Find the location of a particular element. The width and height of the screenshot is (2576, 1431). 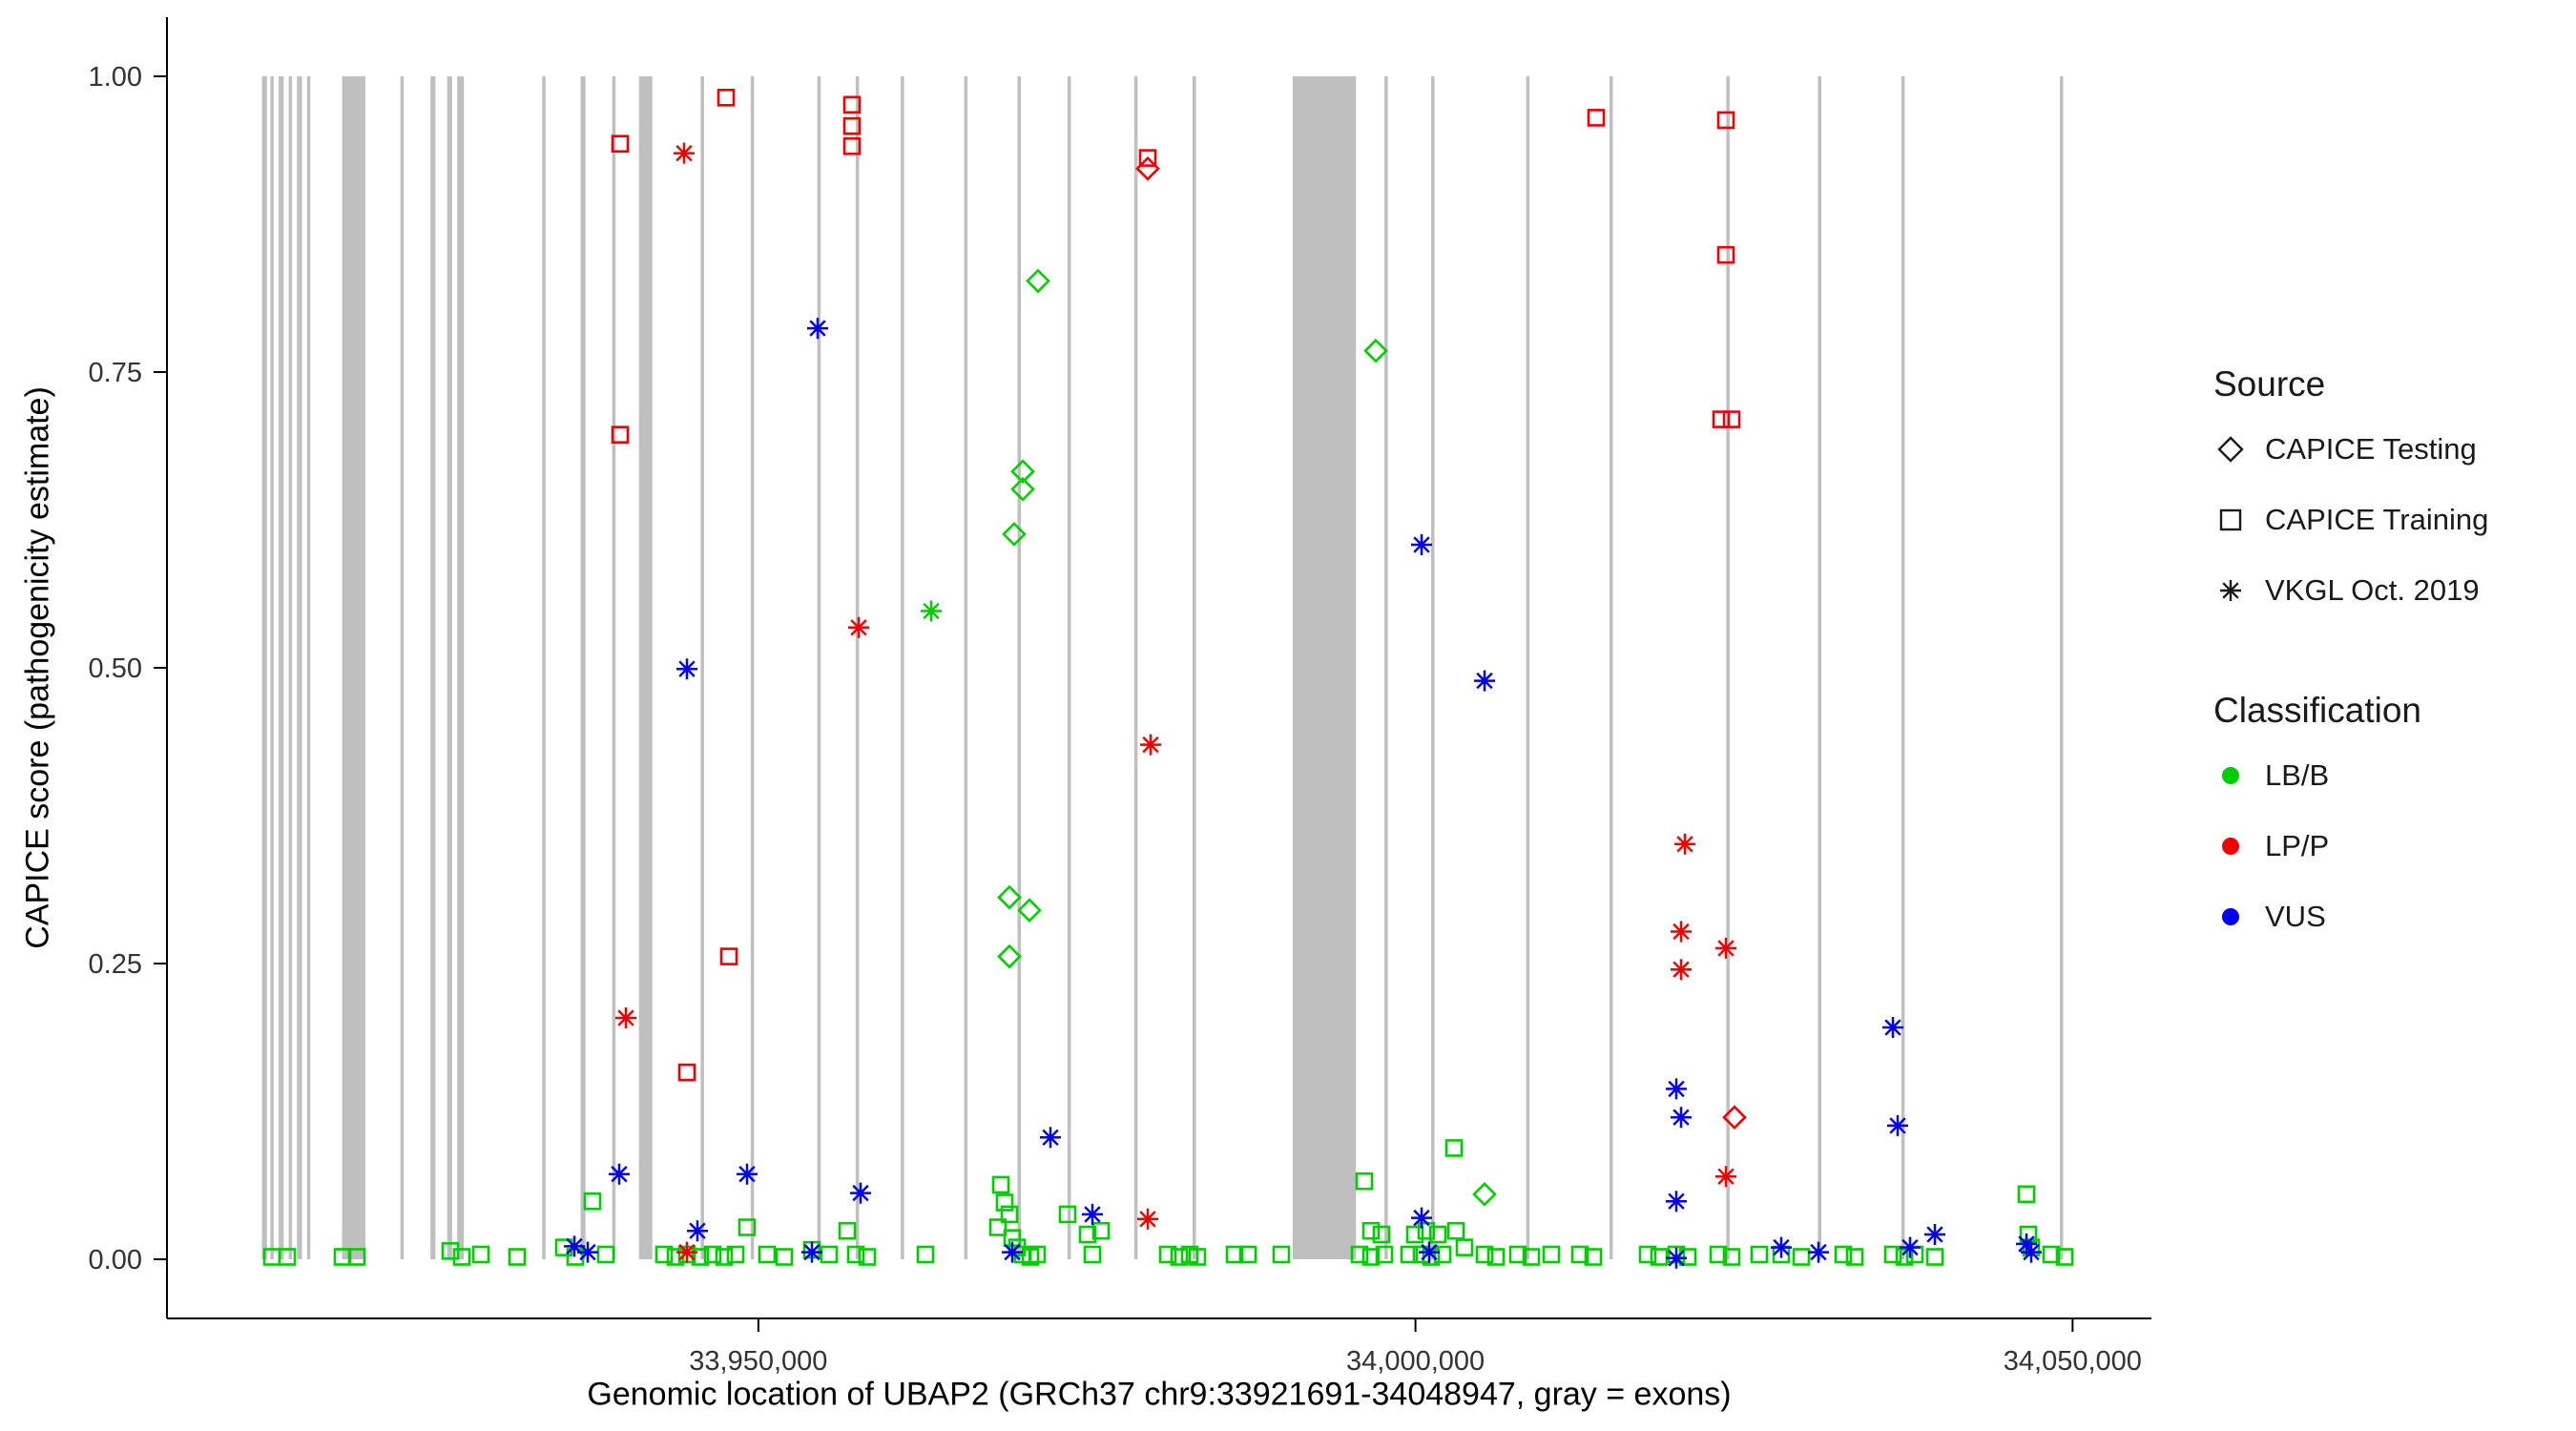

square-icon is located at coordinates (2230, 519).